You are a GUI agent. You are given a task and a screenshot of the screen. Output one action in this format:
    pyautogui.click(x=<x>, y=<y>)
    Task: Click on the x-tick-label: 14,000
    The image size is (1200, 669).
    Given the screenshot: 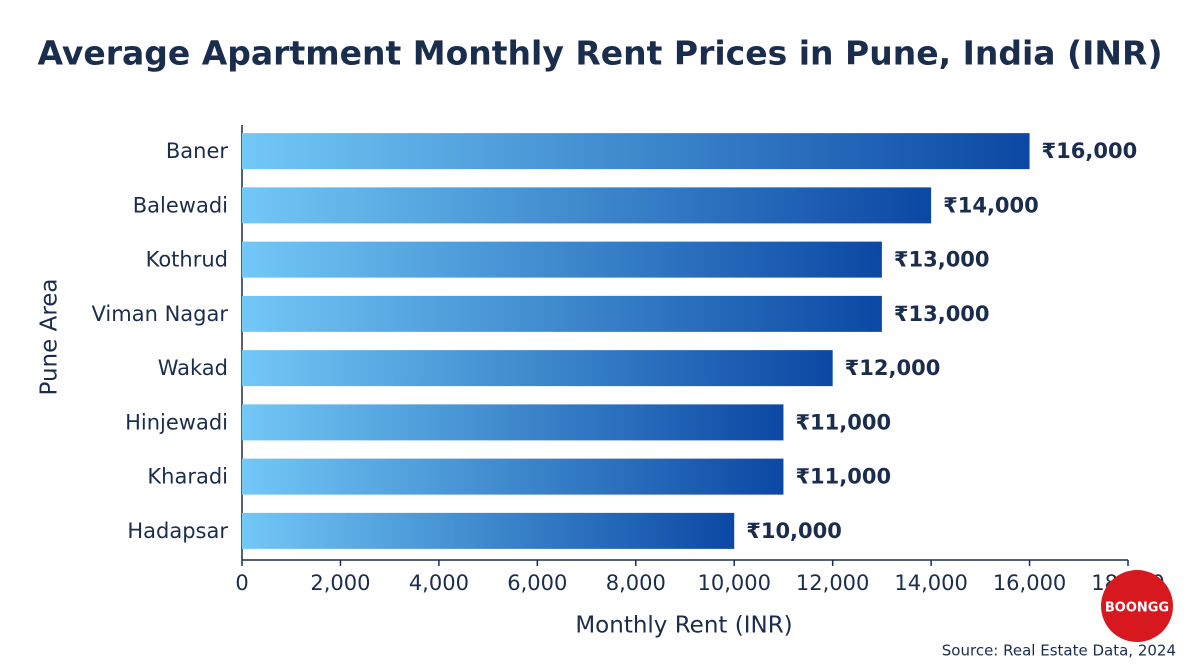 What is the action you would take?
    pyautogui.click(x=930, y=583)
    